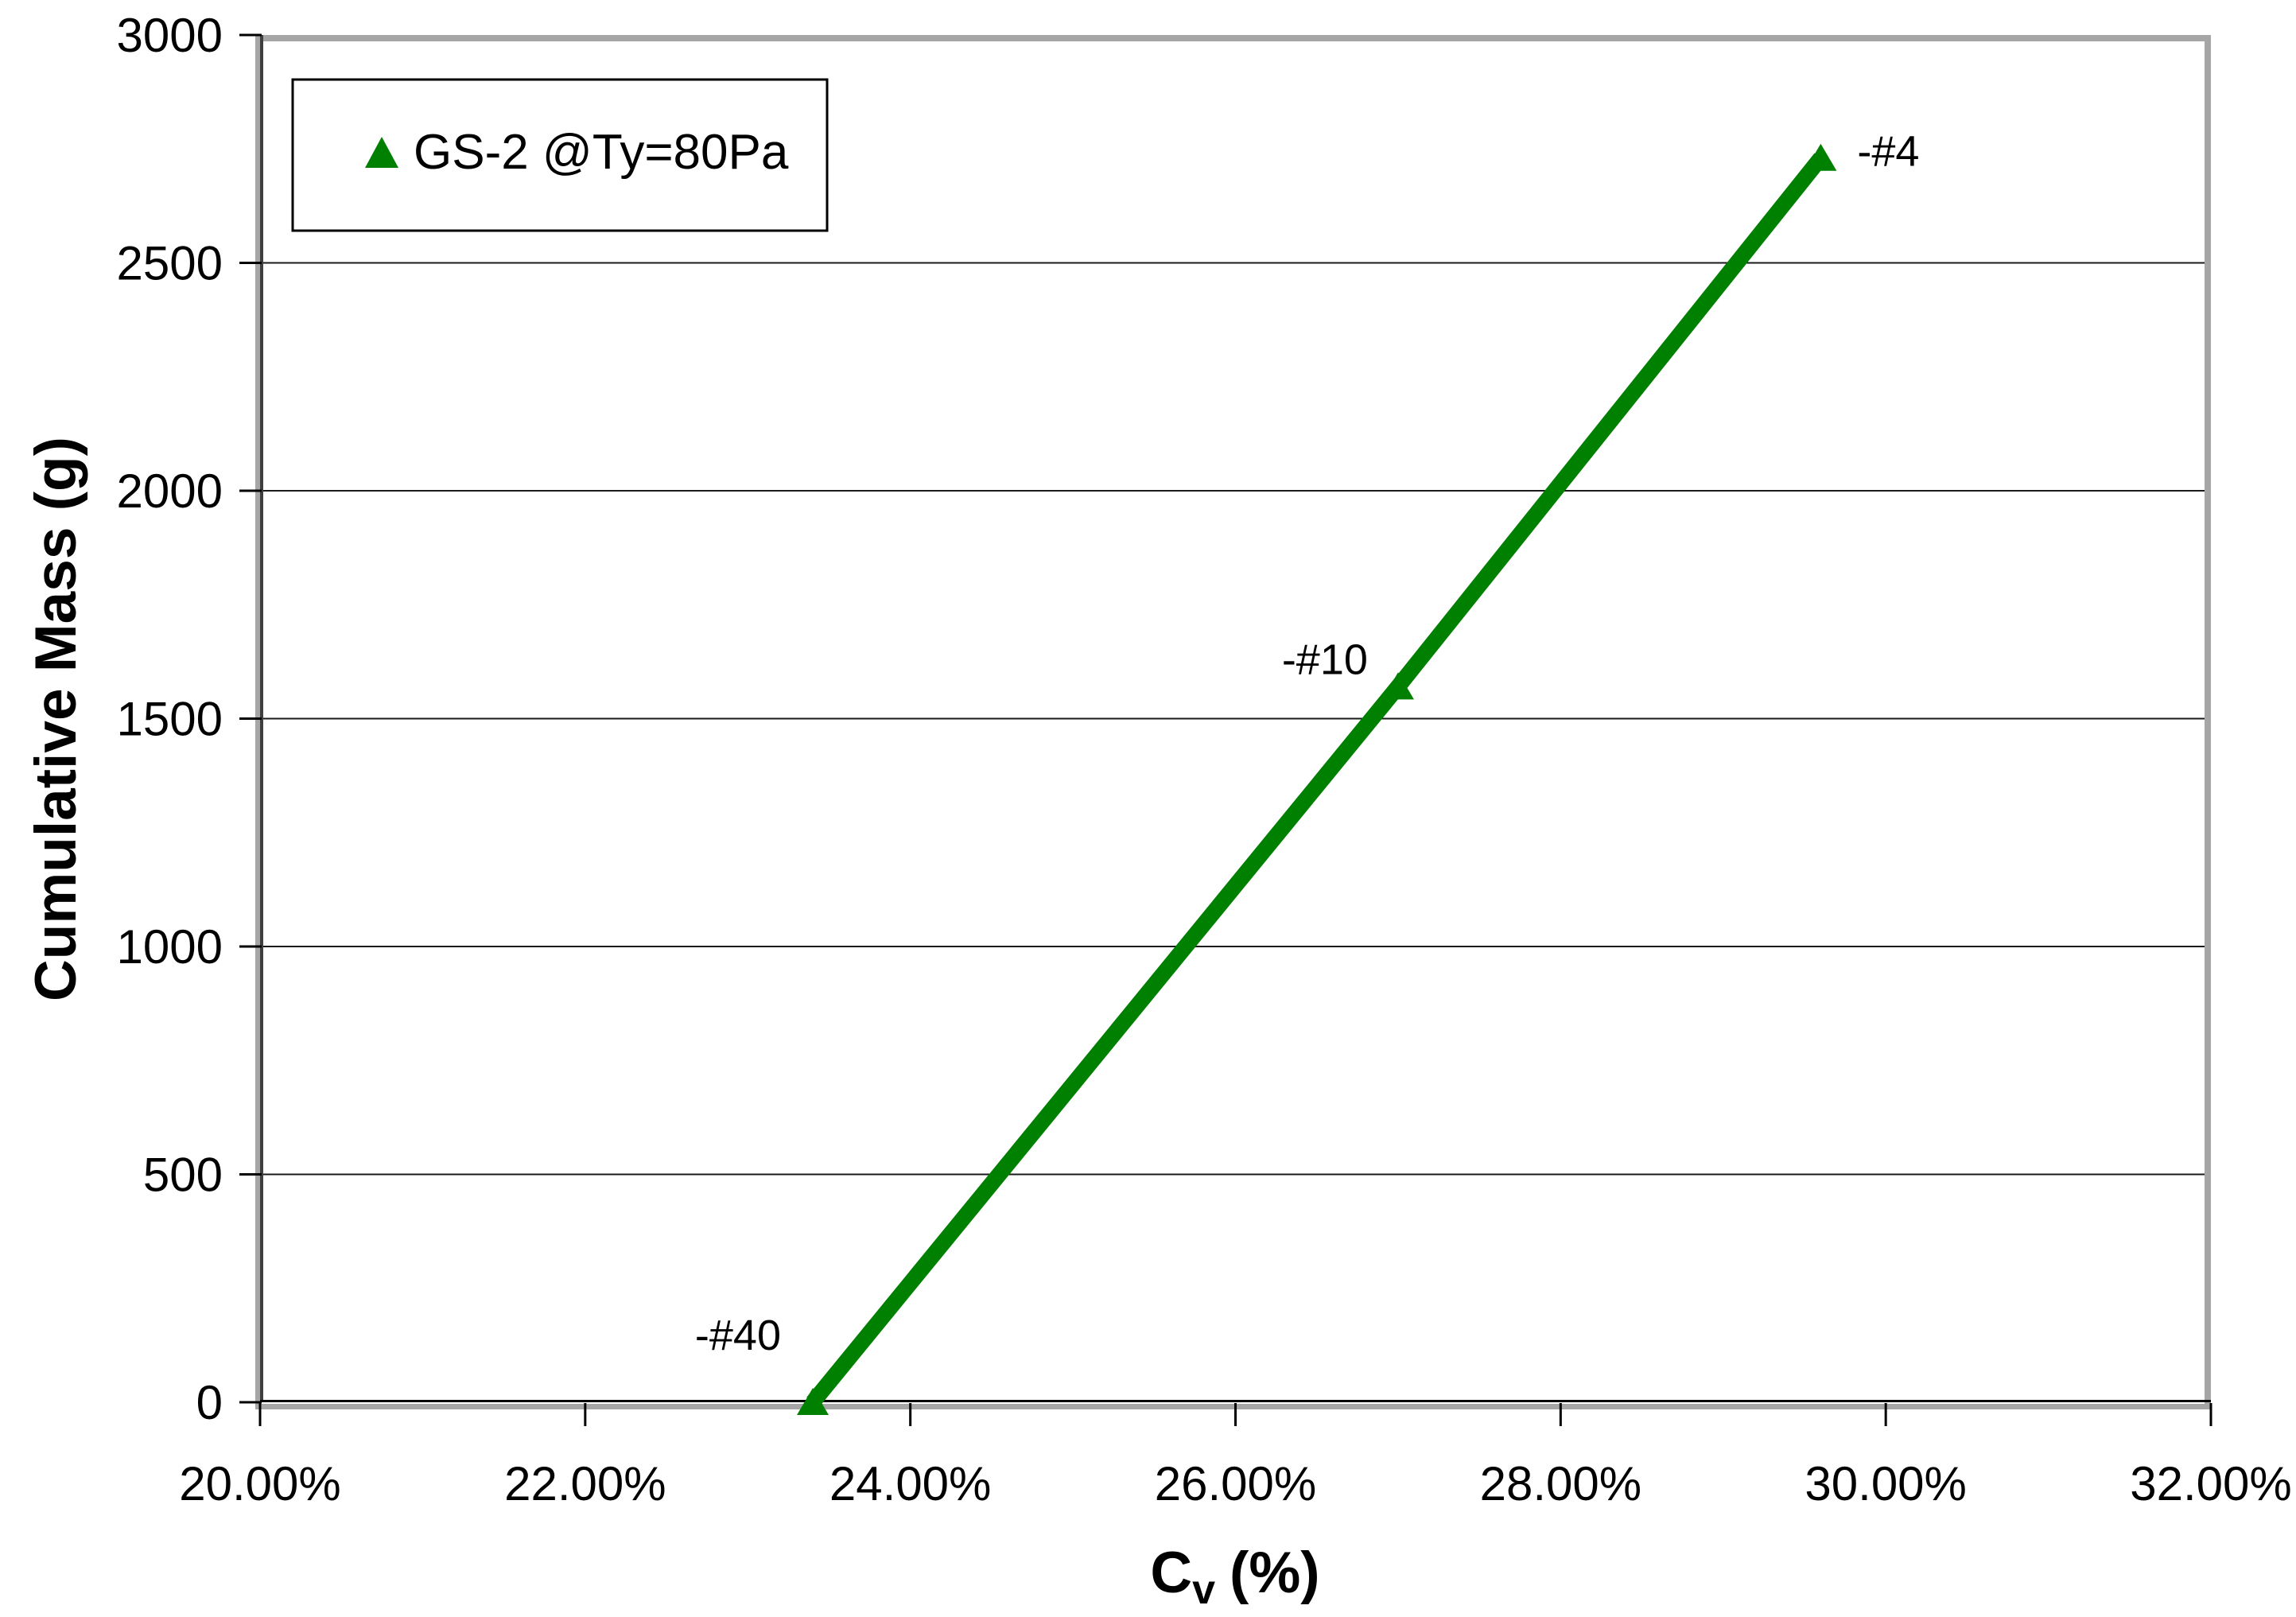  What do you see at coordinates (1888, 152) in the screenshot?
I see `data-point-label: -#4` at bounding box center [1888, 152].